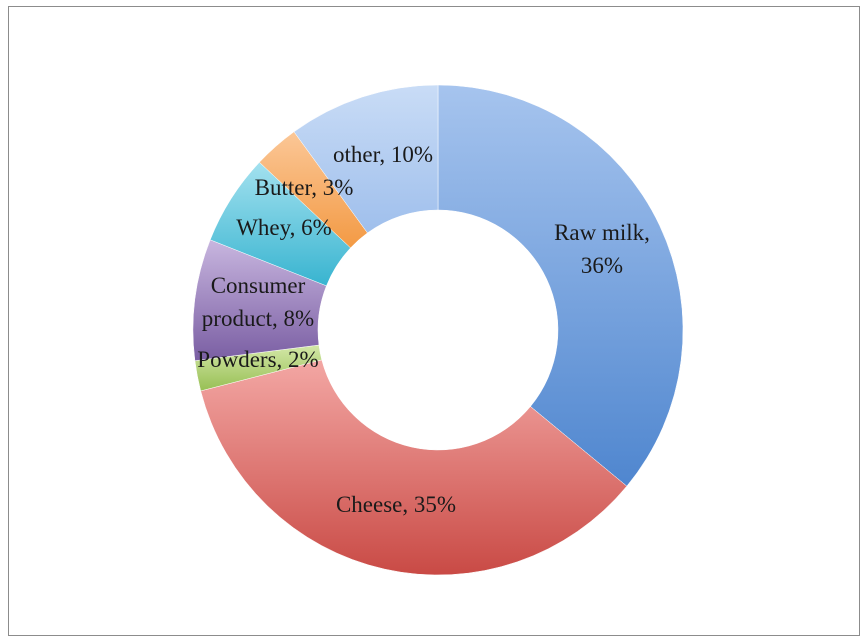 This screenshot has height=637, width=861. Describe the element at coordinates (602, 249) in the screenshot. I see `label-raw-milk: Raw milk, 36%` at that location.